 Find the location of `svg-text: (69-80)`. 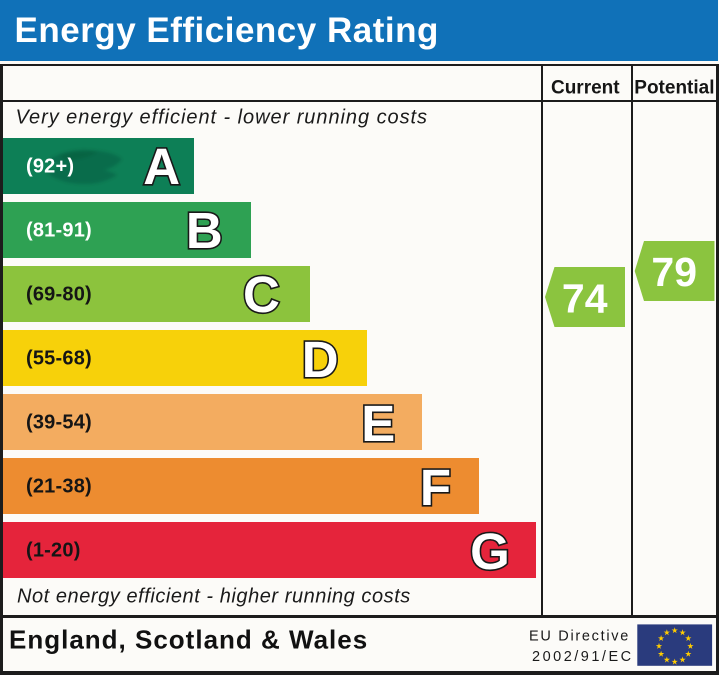

svg-text: (69-80) is located at coordinates (59, 295).